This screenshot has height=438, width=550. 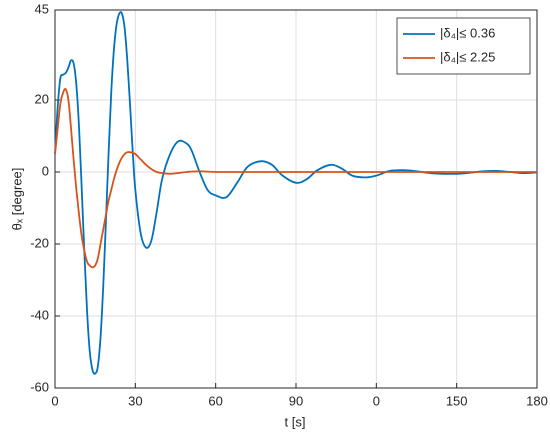 What do you see at coordinates (135, 400) in the screenshot?
I see `x-tick-label: 30` at bounding box center [135, 400].